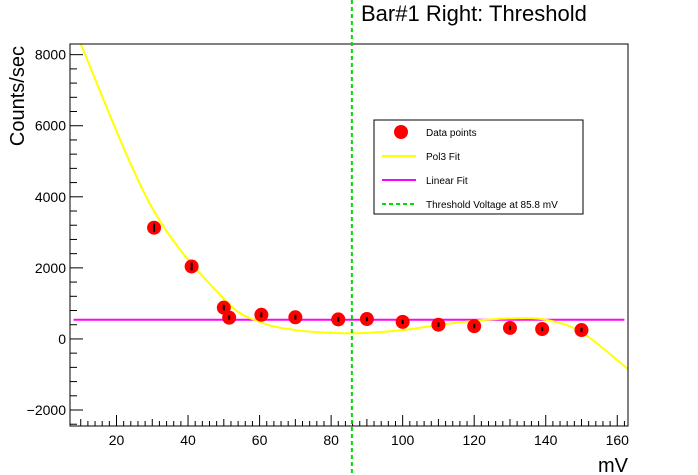 The height and width of the screenshot is (475, 698). I want to click on y-tick-label: 4000, so click(50, 197).